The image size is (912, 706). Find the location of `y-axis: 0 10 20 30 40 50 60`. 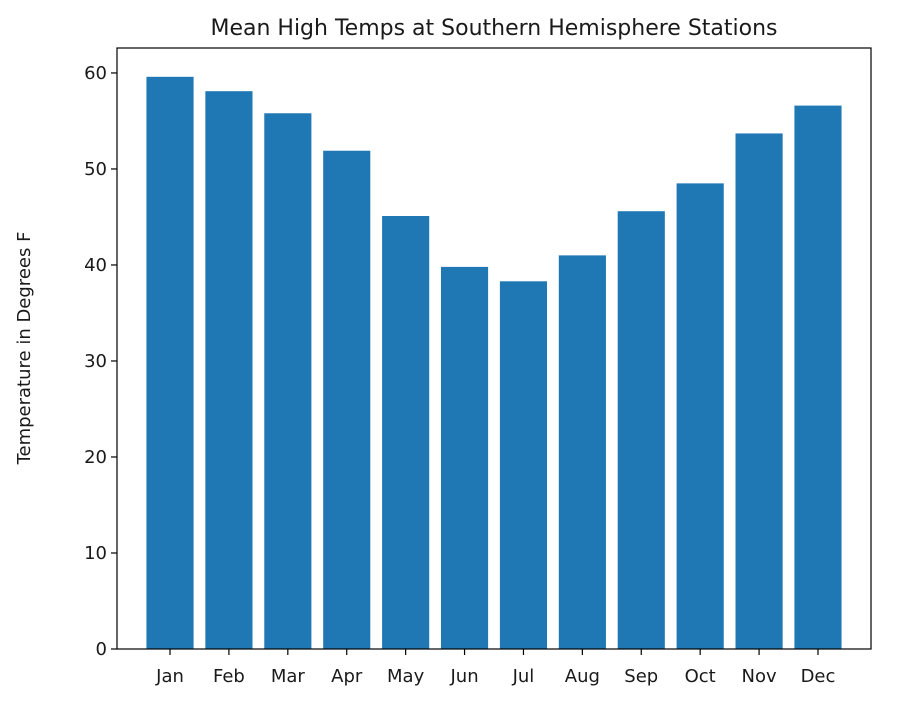

y-axis: 0 10 20 30 40 50 60 is located at coordinates (100, 361).